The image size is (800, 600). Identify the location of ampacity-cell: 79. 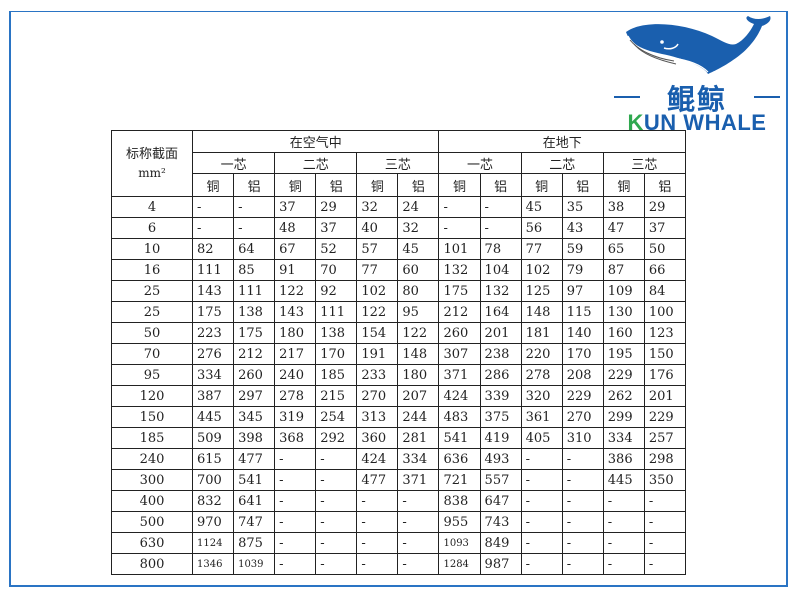
(582, 270).